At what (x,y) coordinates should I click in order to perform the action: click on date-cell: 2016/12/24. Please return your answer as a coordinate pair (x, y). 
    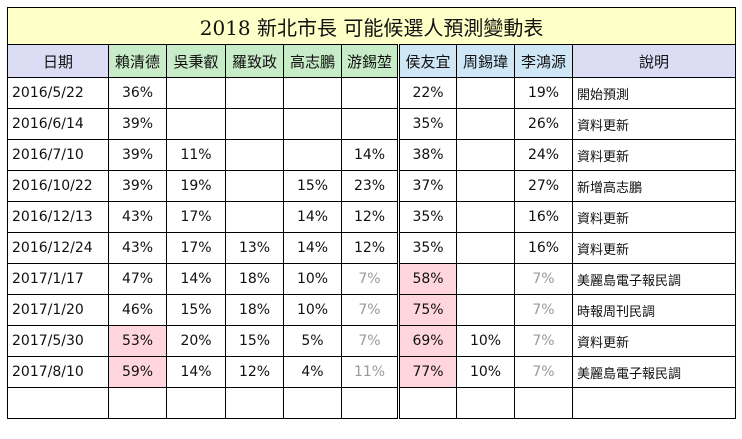
    Looking at the image, I should click on (58, 248).